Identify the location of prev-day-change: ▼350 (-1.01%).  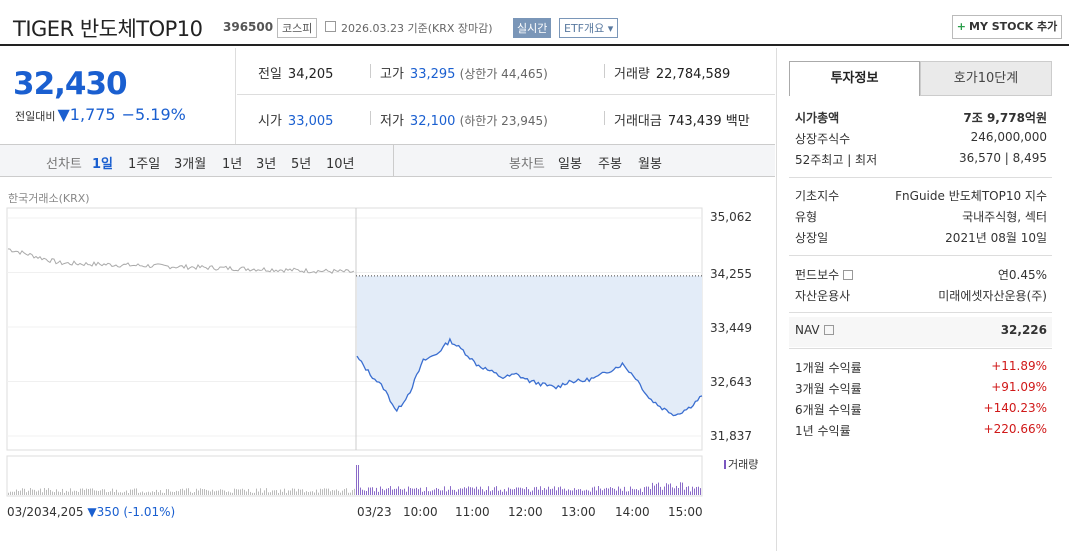
(131, 512).